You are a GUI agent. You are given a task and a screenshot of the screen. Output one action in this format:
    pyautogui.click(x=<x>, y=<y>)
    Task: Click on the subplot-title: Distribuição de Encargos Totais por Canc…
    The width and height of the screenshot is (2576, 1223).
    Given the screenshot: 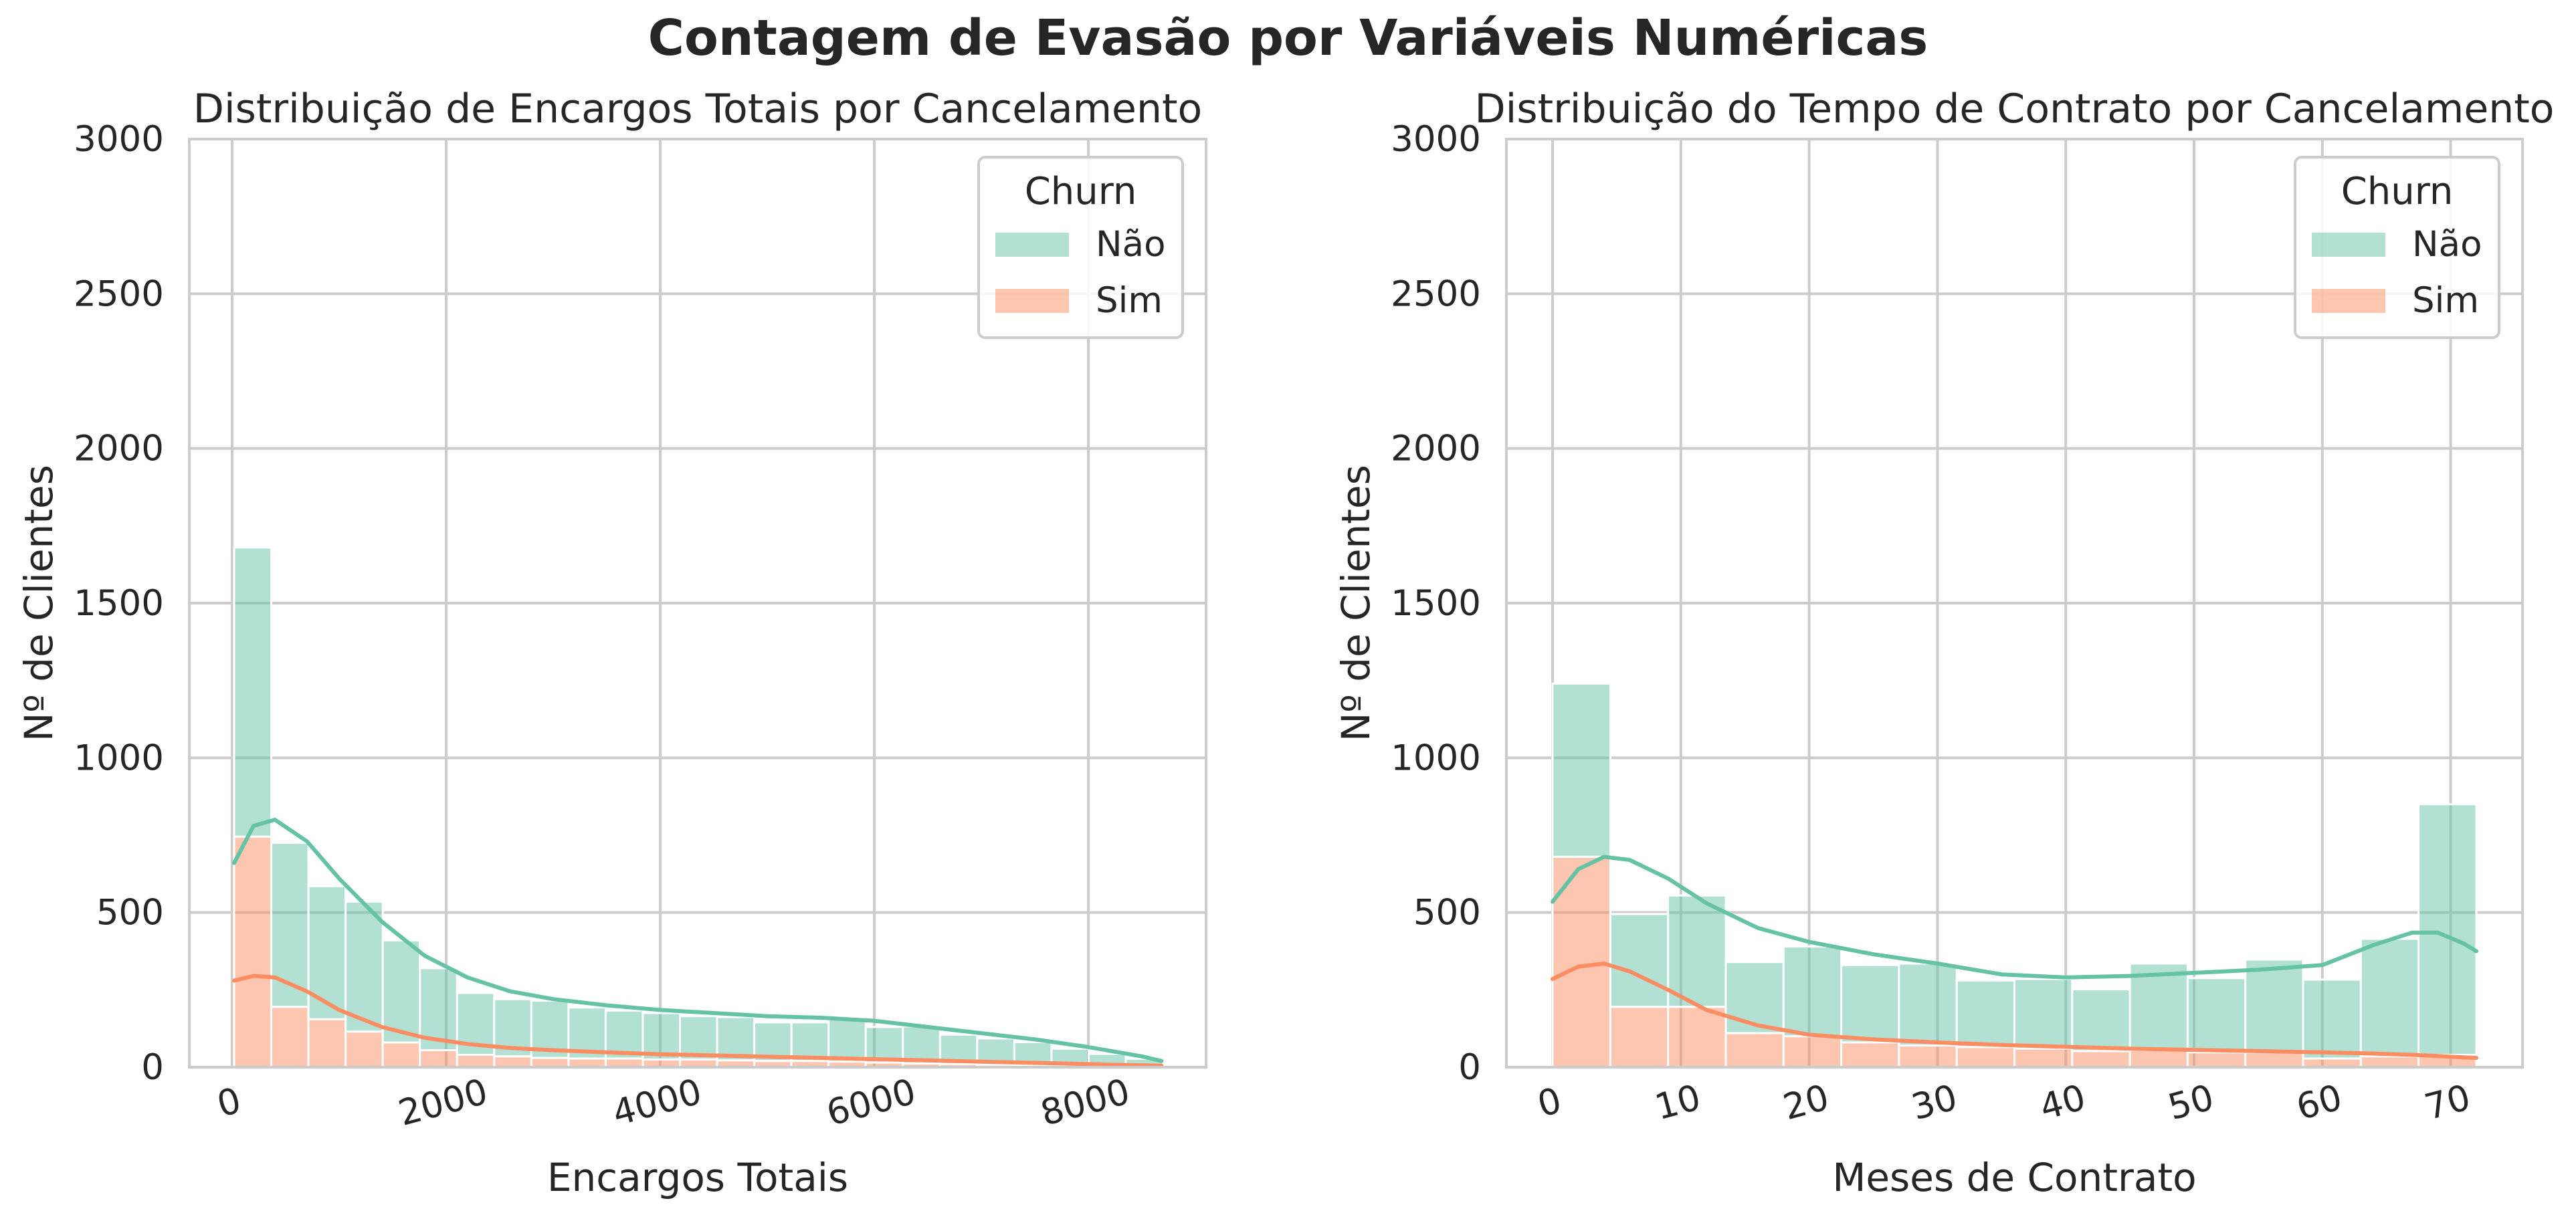 What is the action you would take?
    pyautogui.click(x=697, y=109)
    